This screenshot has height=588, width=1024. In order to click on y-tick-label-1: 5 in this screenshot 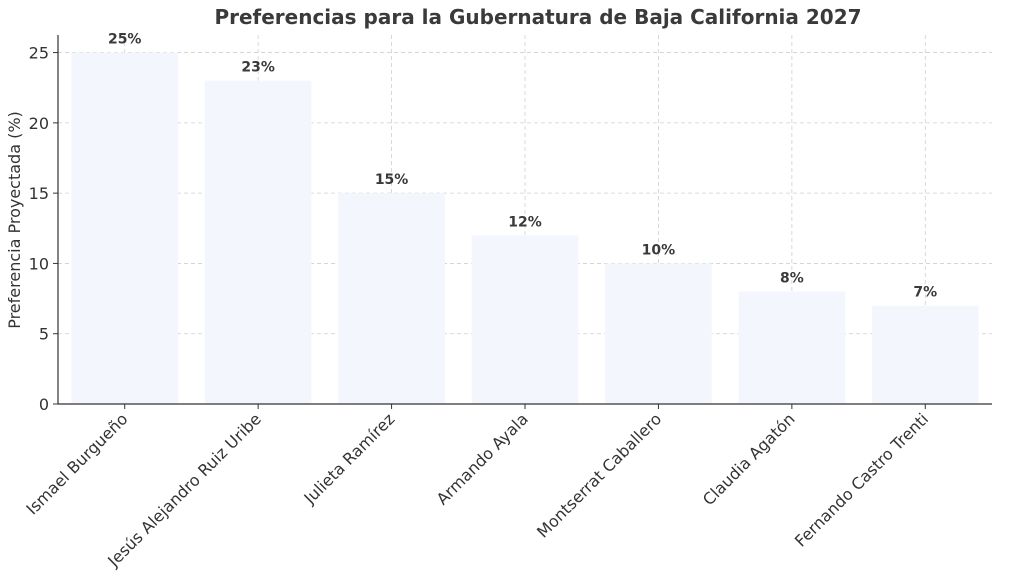, I will do `click(44, 334)`.